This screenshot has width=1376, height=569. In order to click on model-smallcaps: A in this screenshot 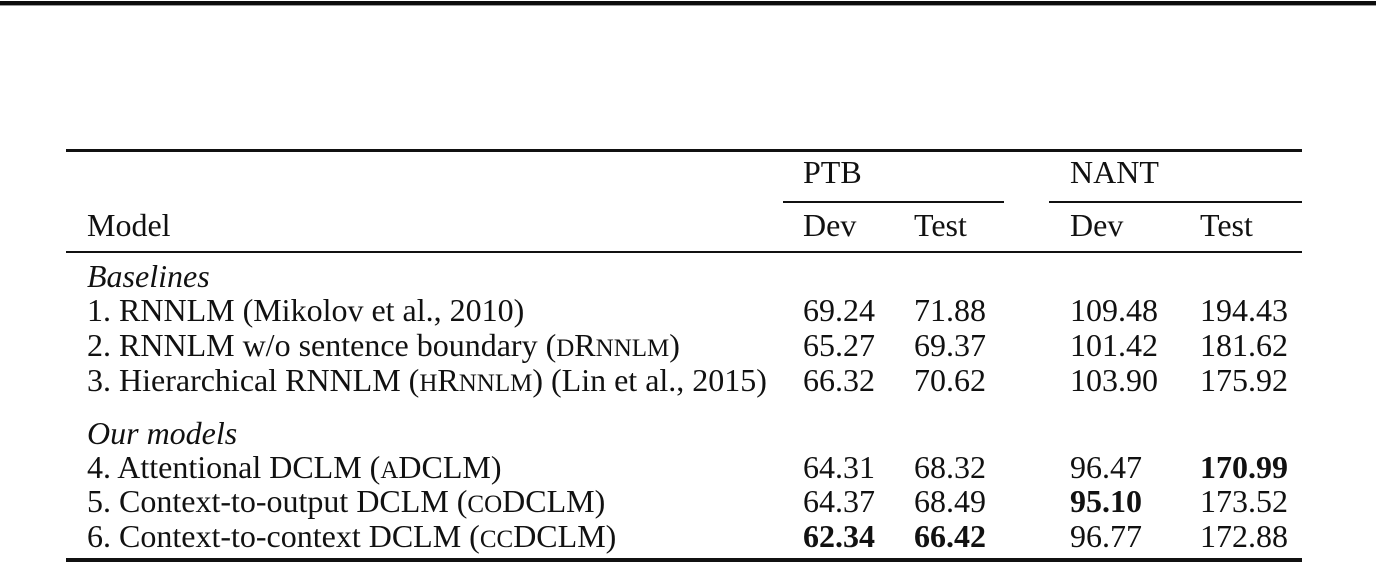, I will do `click(389, 470)`.